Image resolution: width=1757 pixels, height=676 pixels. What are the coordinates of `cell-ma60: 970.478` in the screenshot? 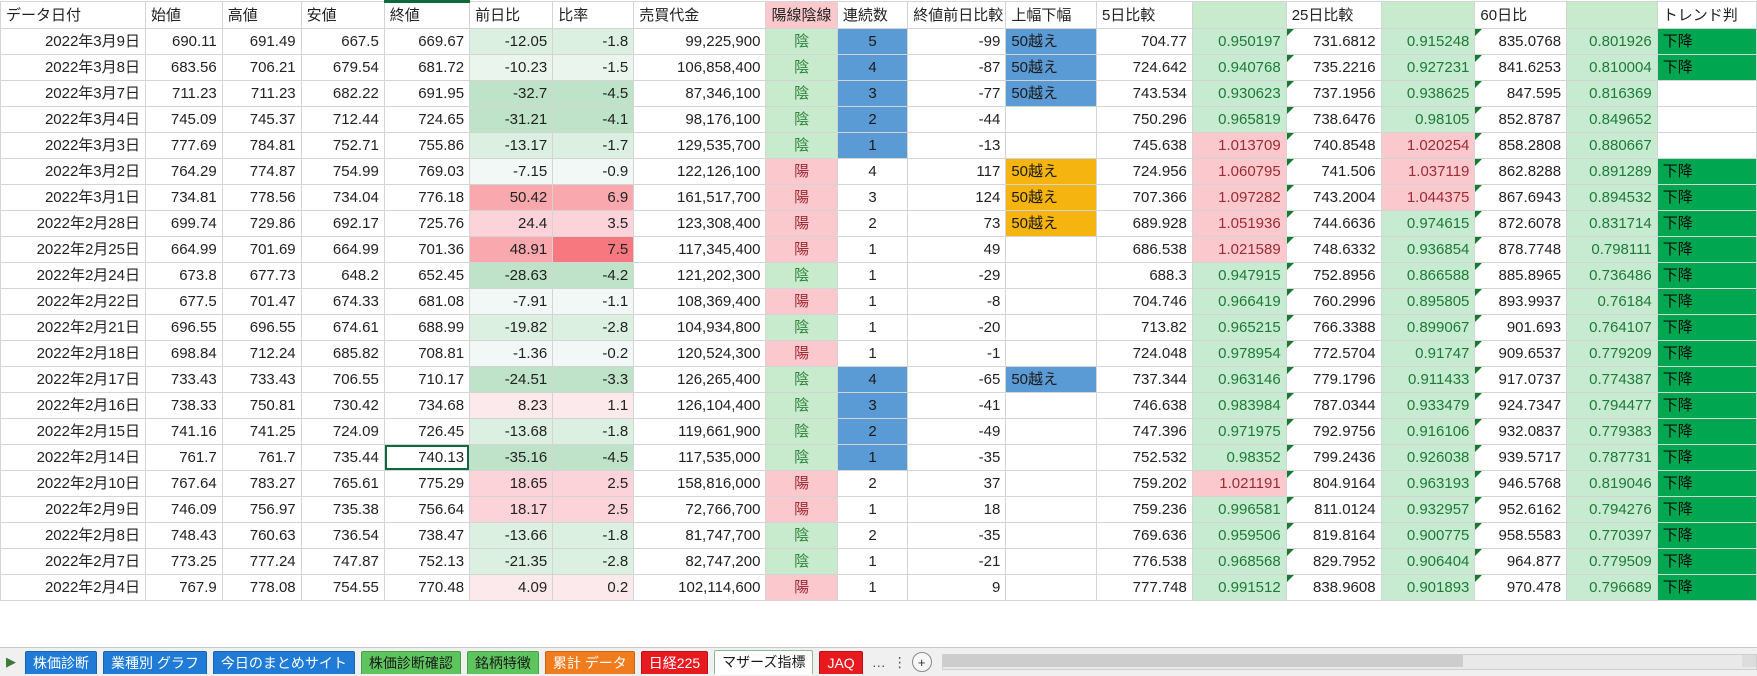 It's located at (1521, 587).